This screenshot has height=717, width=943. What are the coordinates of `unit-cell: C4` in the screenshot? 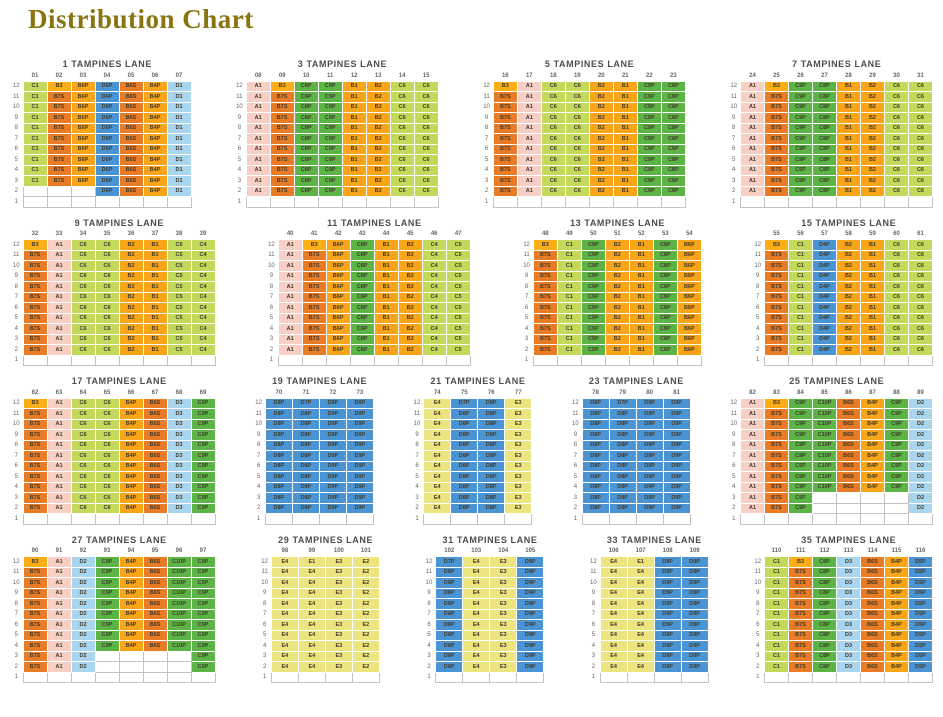 It's located at (203, 339).